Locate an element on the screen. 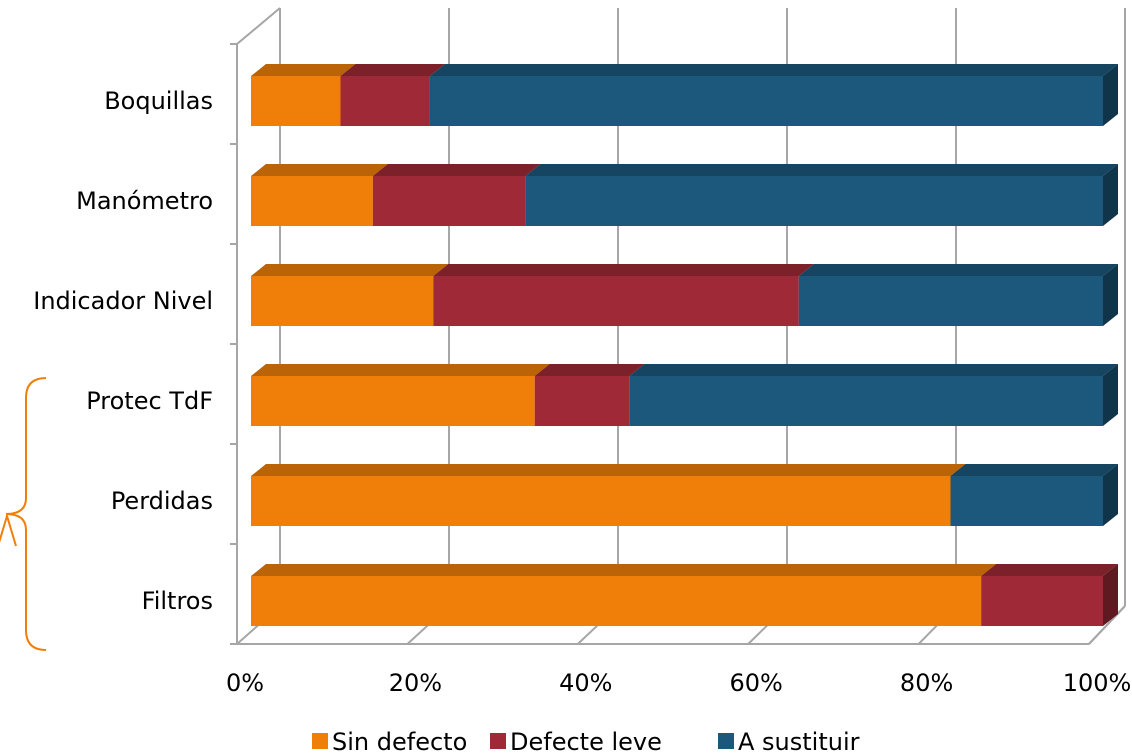 The height and width of the screenshot is (755, 1132). annotation-bracket is located at coordinates (26, 514).